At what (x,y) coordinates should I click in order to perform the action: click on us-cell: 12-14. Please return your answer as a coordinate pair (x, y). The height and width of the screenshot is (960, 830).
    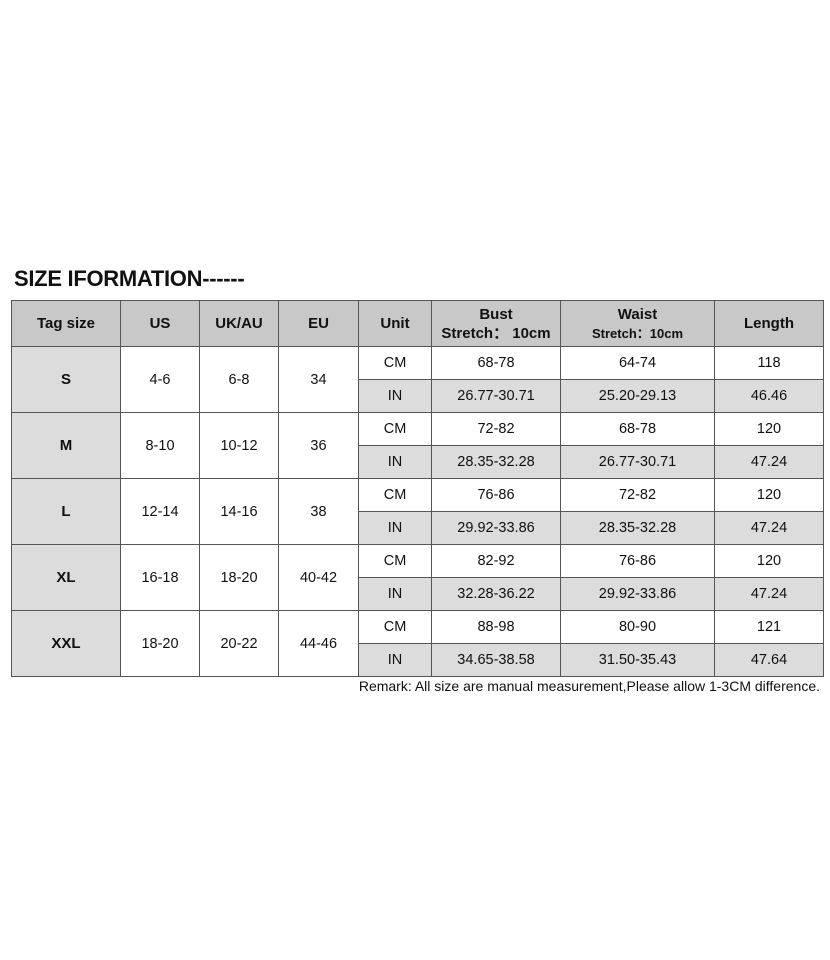
    Looking at the image, I should click on (160, 511).